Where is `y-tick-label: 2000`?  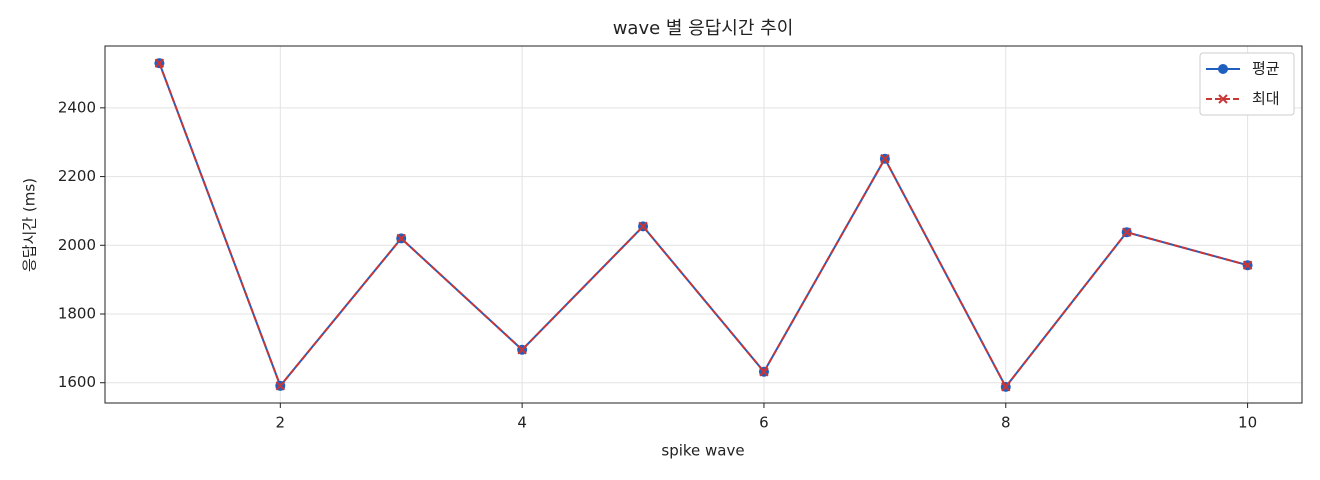 y-tick-label: 2000 is located at coordinates (77, 245).